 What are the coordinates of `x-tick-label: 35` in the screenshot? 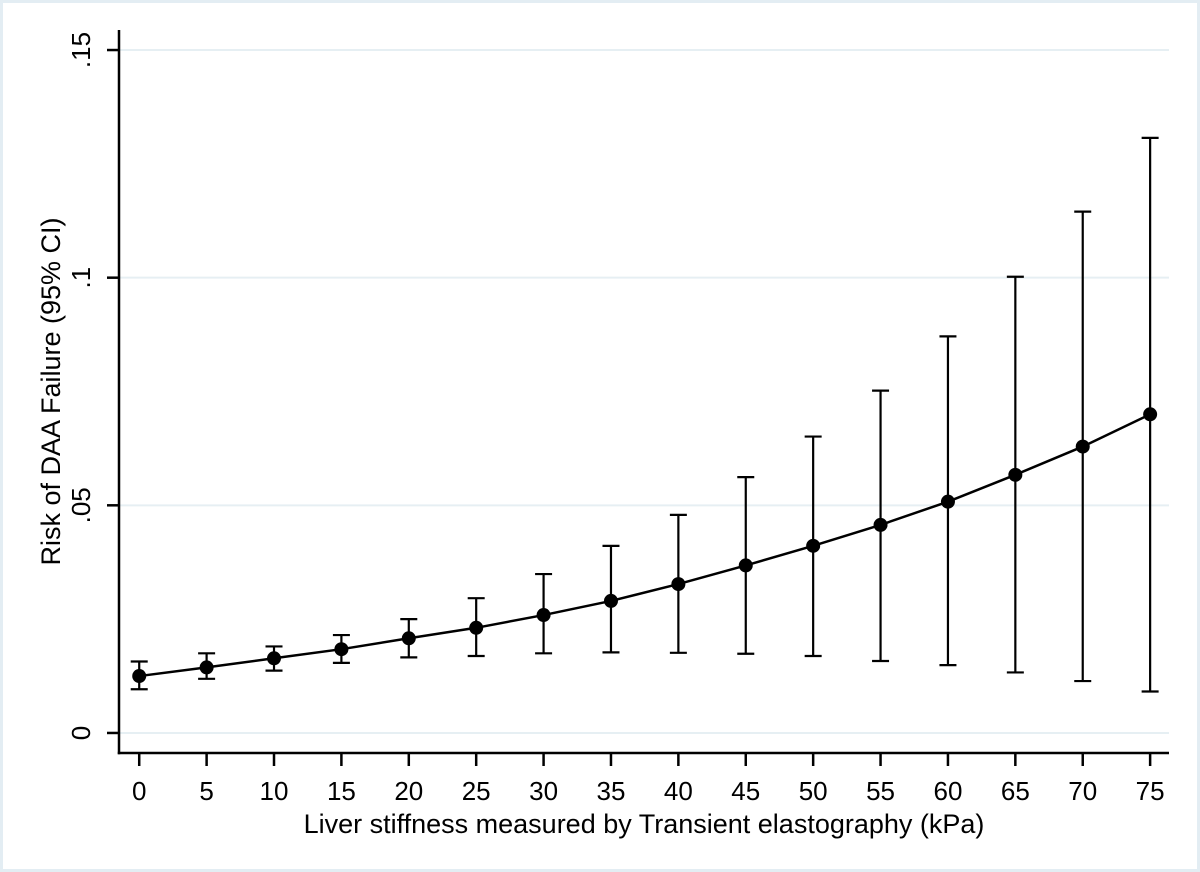 It's located at (611, 791).